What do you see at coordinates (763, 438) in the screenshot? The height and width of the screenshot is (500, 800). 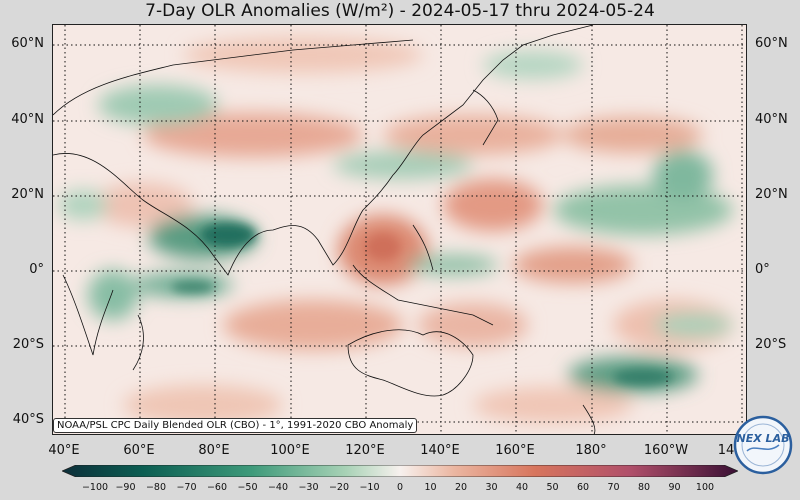 I see `logo-text: NEX LAB` at bounding box center [763, 438].